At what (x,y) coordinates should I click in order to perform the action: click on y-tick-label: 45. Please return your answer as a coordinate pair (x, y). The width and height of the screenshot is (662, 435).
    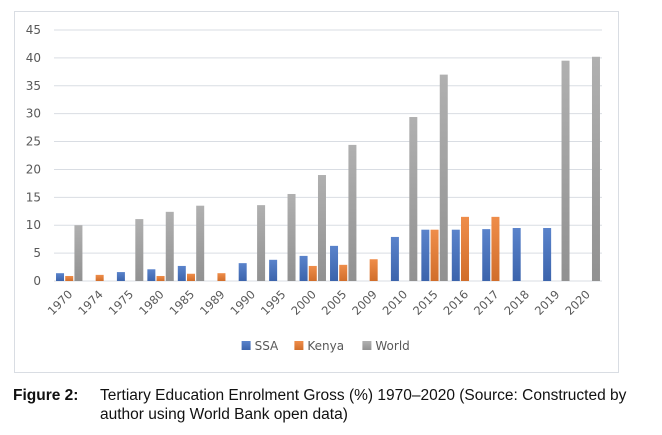
    Looking at the image, I should click on (33, 30).